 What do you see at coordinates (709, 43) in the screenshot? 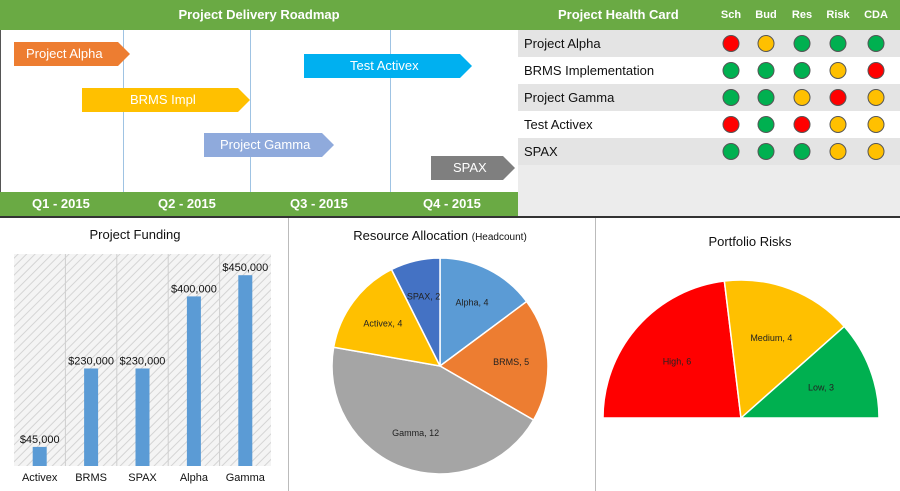
I see `health-row: Project Alpha` at bounding box center [709, 43].